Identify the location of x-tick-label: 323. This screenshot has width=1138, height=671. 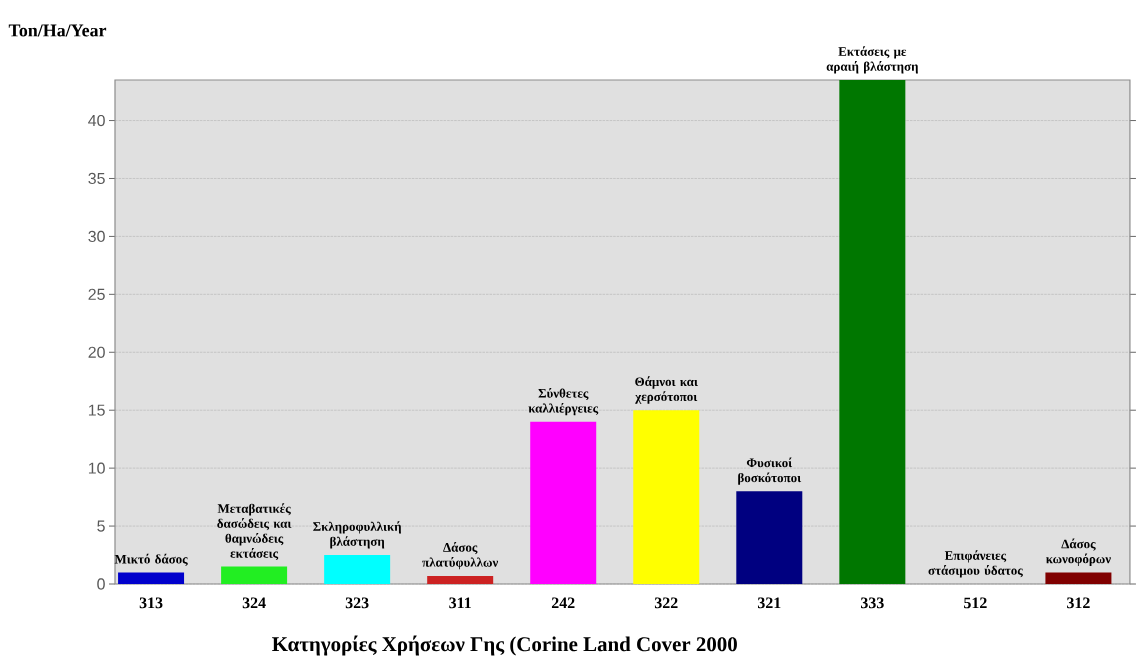
(357, 603).